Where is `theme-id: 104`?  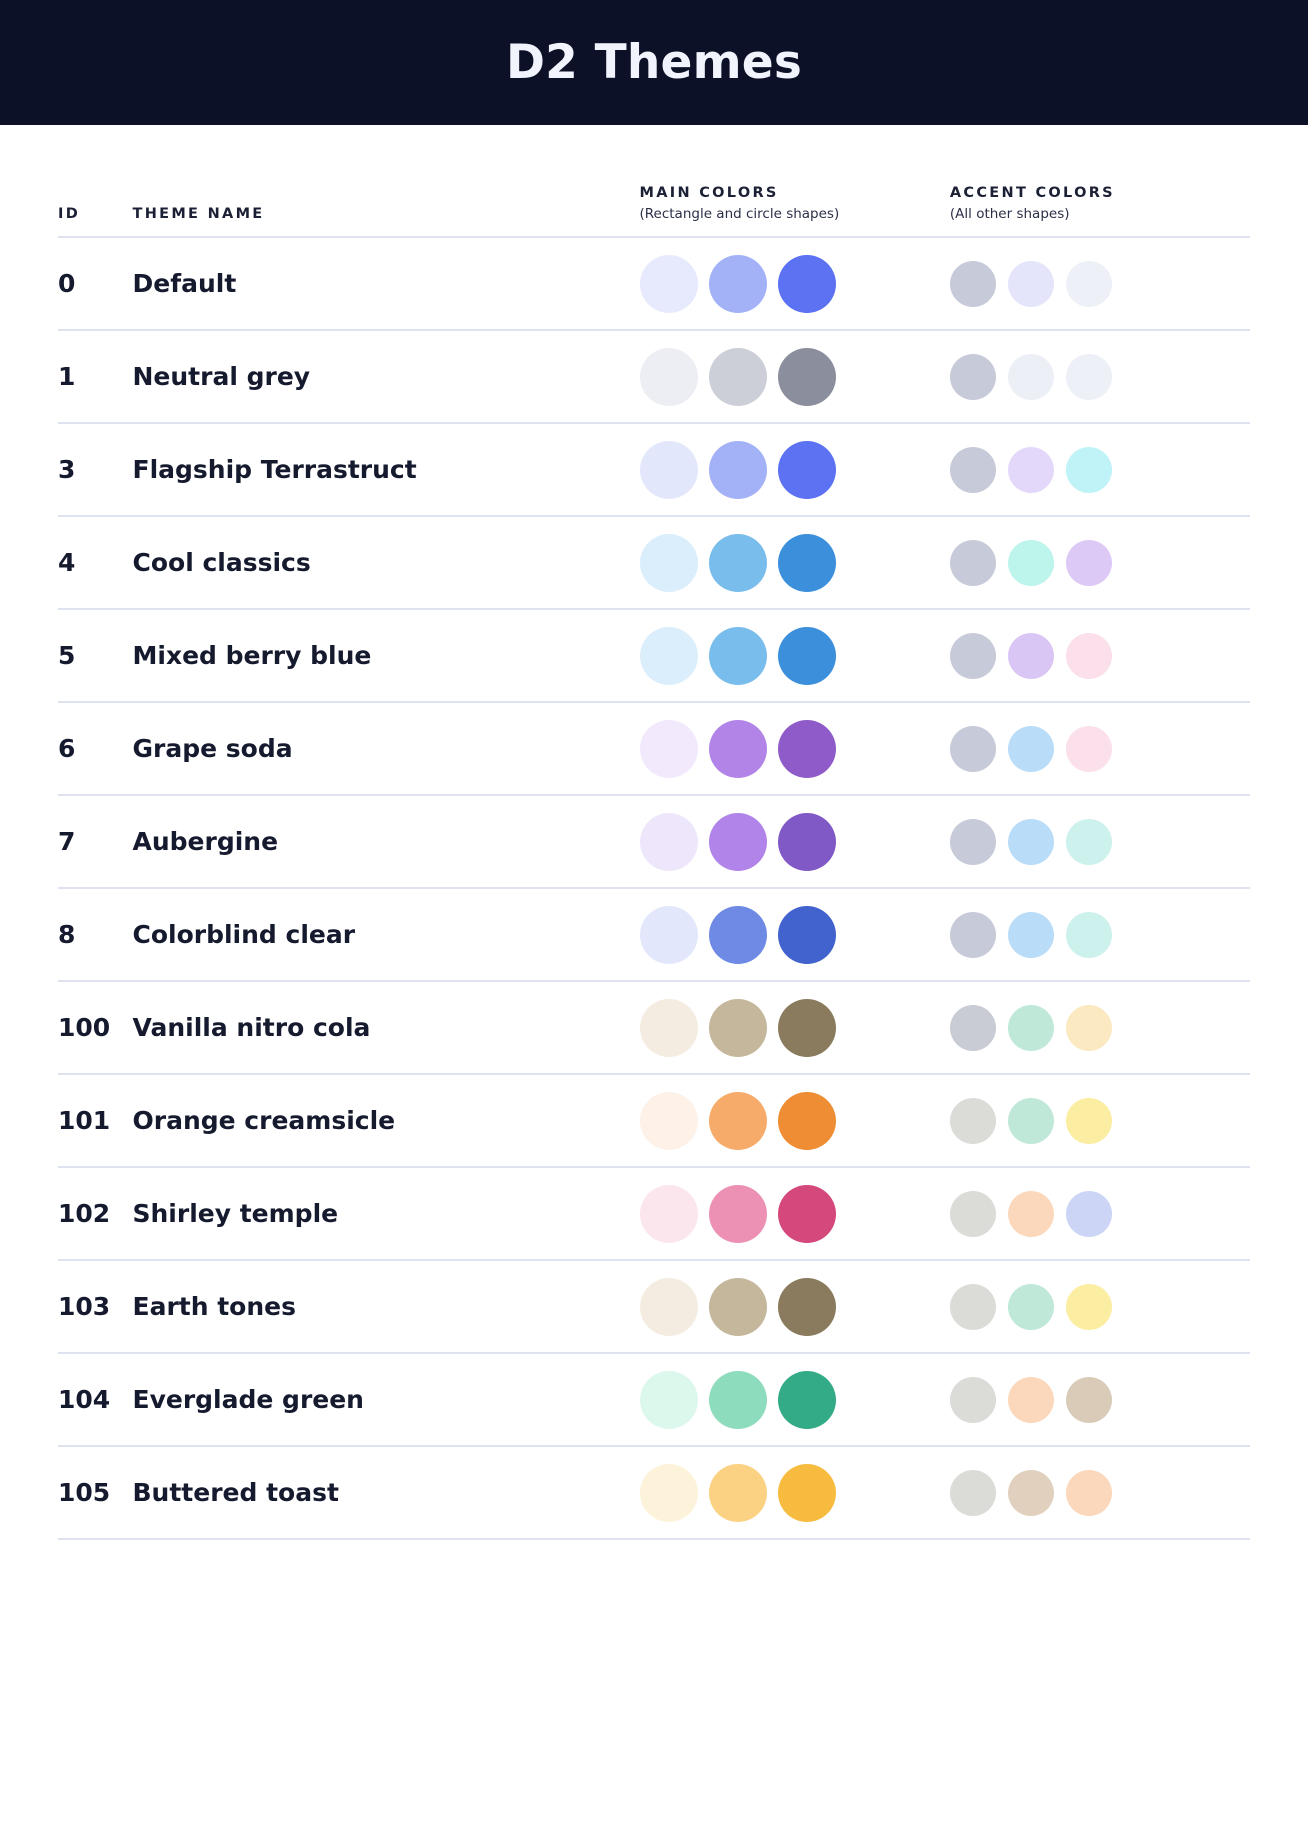 theme-id: 104 is located at coordinates (84, 1399).